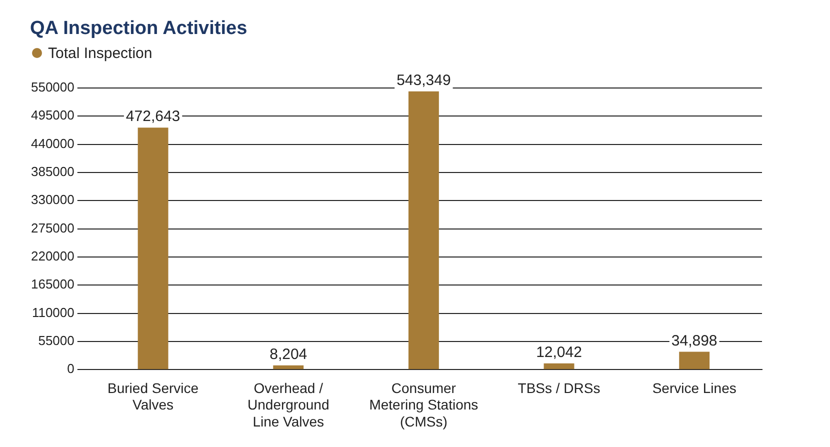 This screenshot has width=830, height=447. Describe the element at coordinates (52, 143) in the screenshot. I see `y-tick-label: 440000` at that location.